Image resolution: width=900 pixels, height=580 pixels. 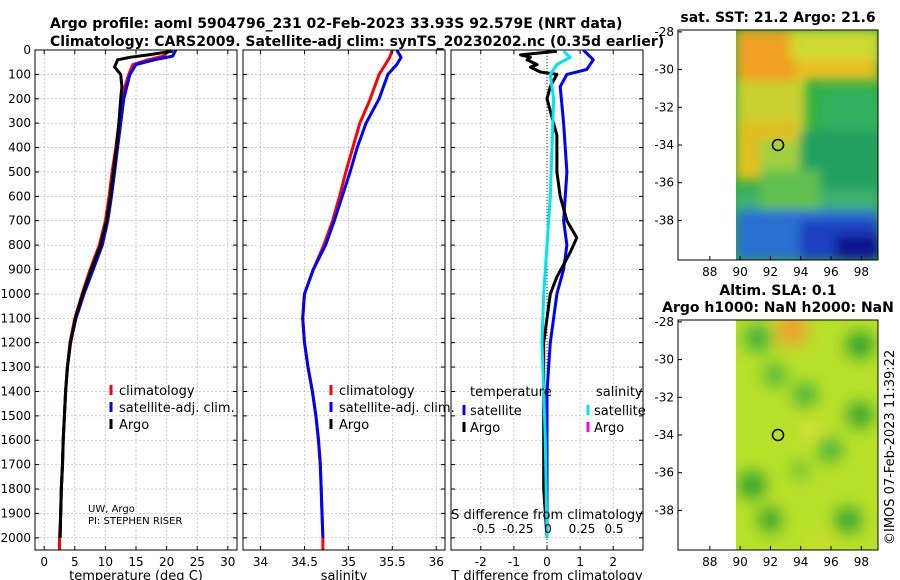 What do you see at coordinates (517, 529) in the screenshot?
I see `top-tick-label: -0.25` at bounding box center [517, 529].